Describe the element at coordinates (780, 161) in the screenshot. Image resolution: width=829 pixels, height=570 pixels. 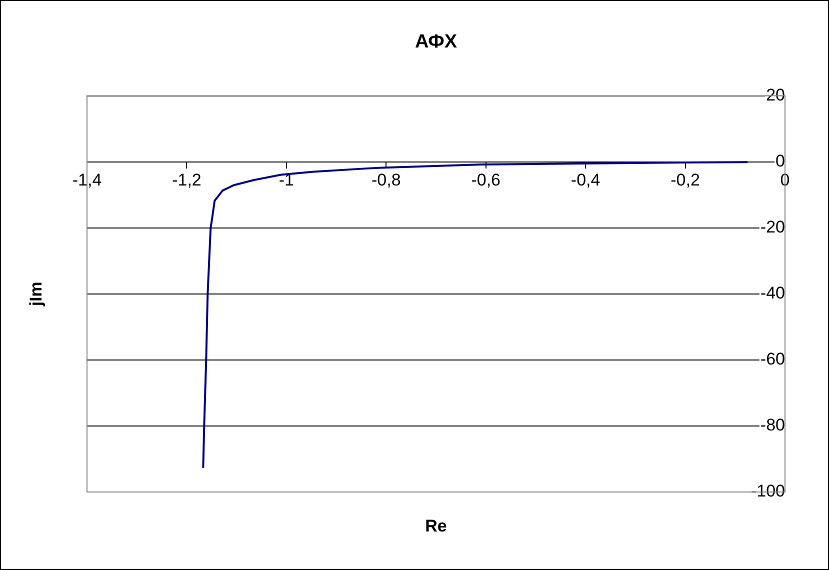
I see `y-tick-label: 0` at that location.